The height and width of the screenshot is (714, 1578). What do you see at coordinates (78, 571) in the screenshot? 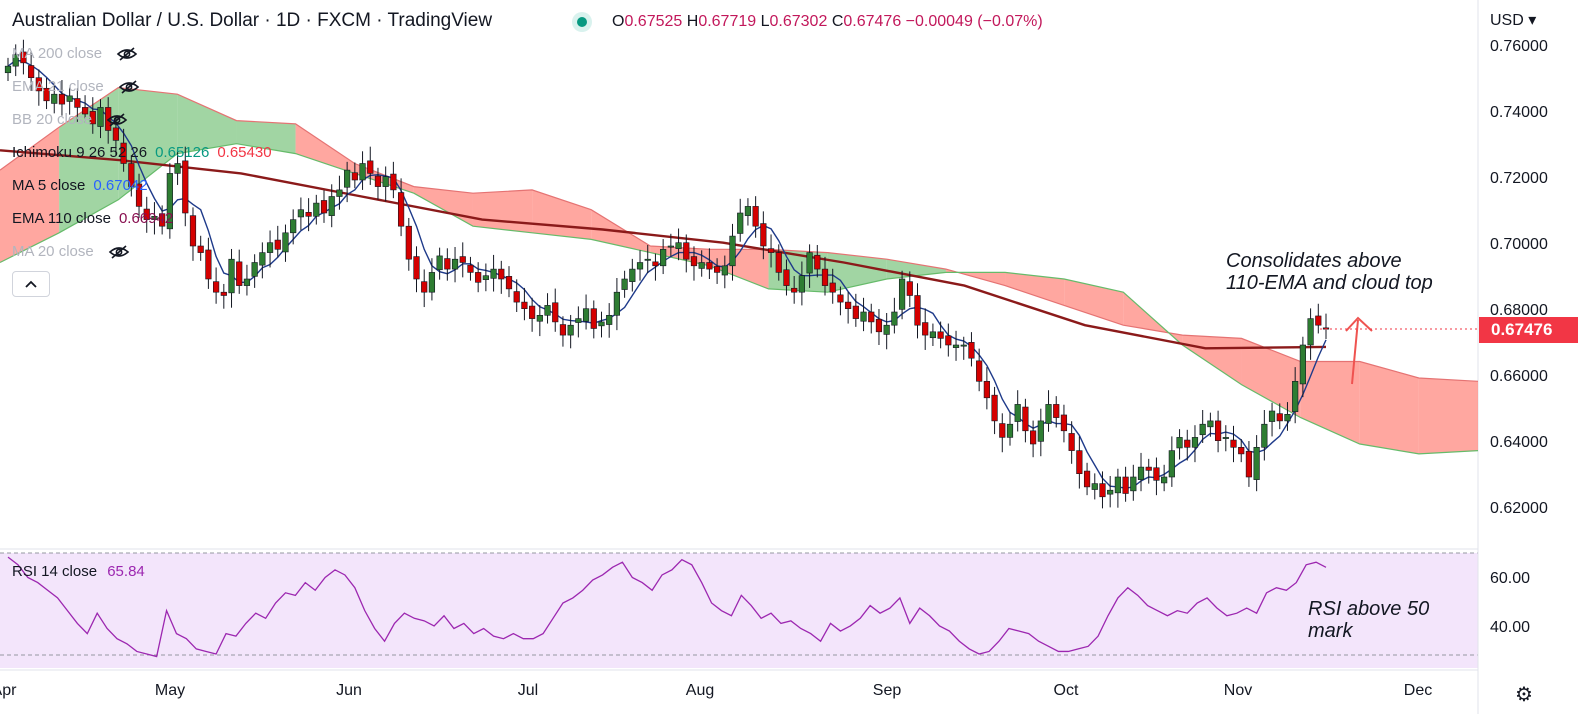
I see `rsi-legend: RSI 14 close 65.84` at bounding box center [78, 571].